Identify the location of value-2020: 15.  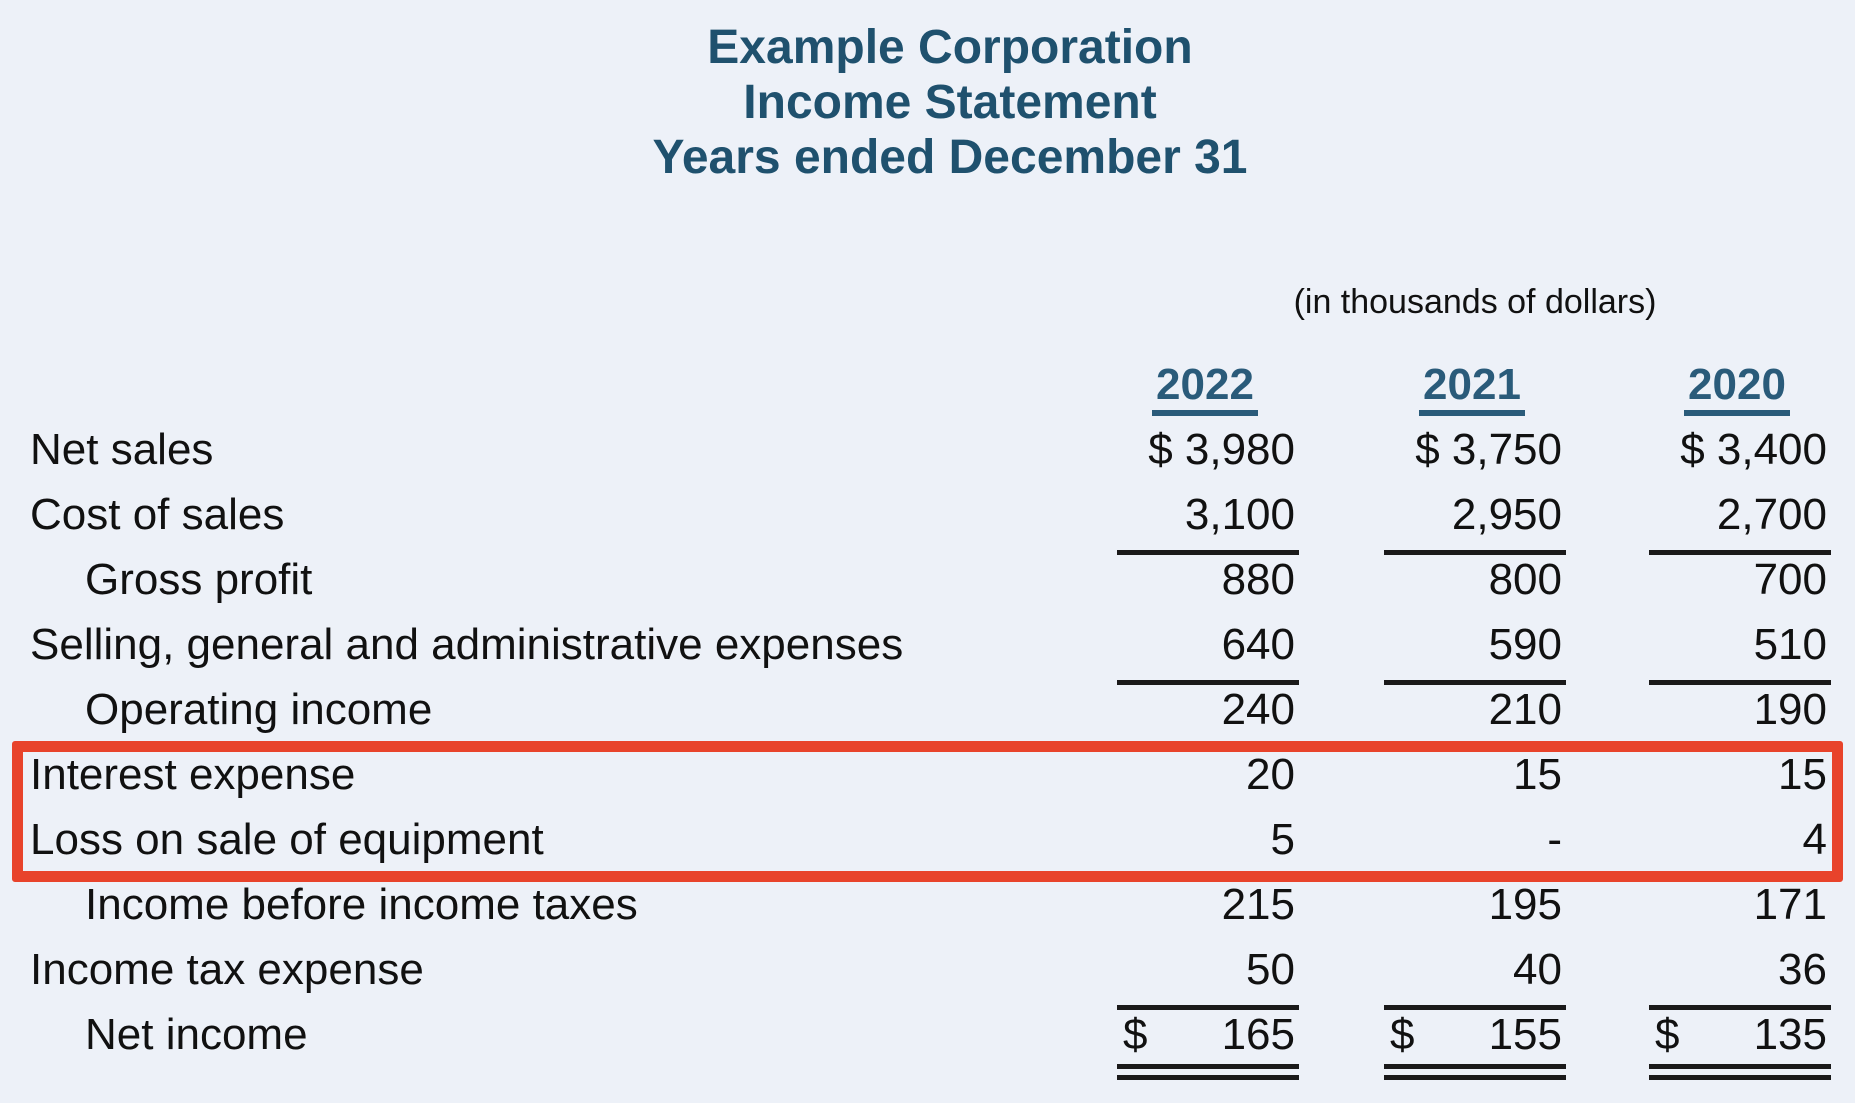
(1802, 774).